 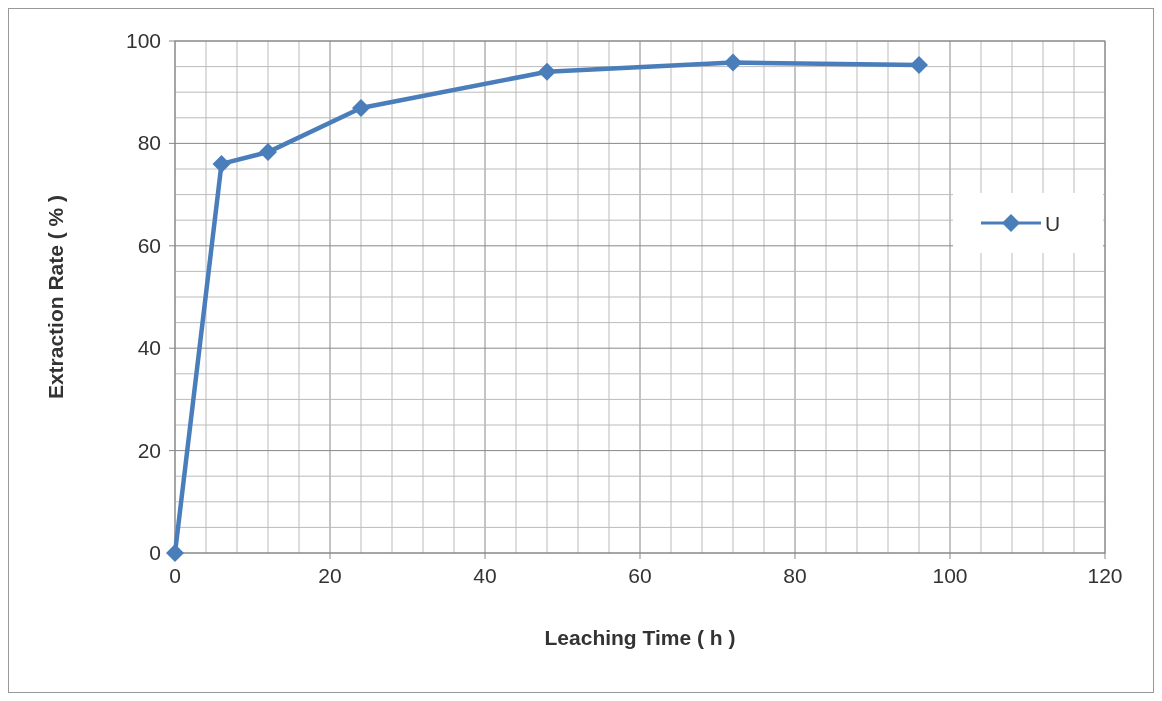 I want to click on y-tick-label: 100, so click(x=143, y=40).